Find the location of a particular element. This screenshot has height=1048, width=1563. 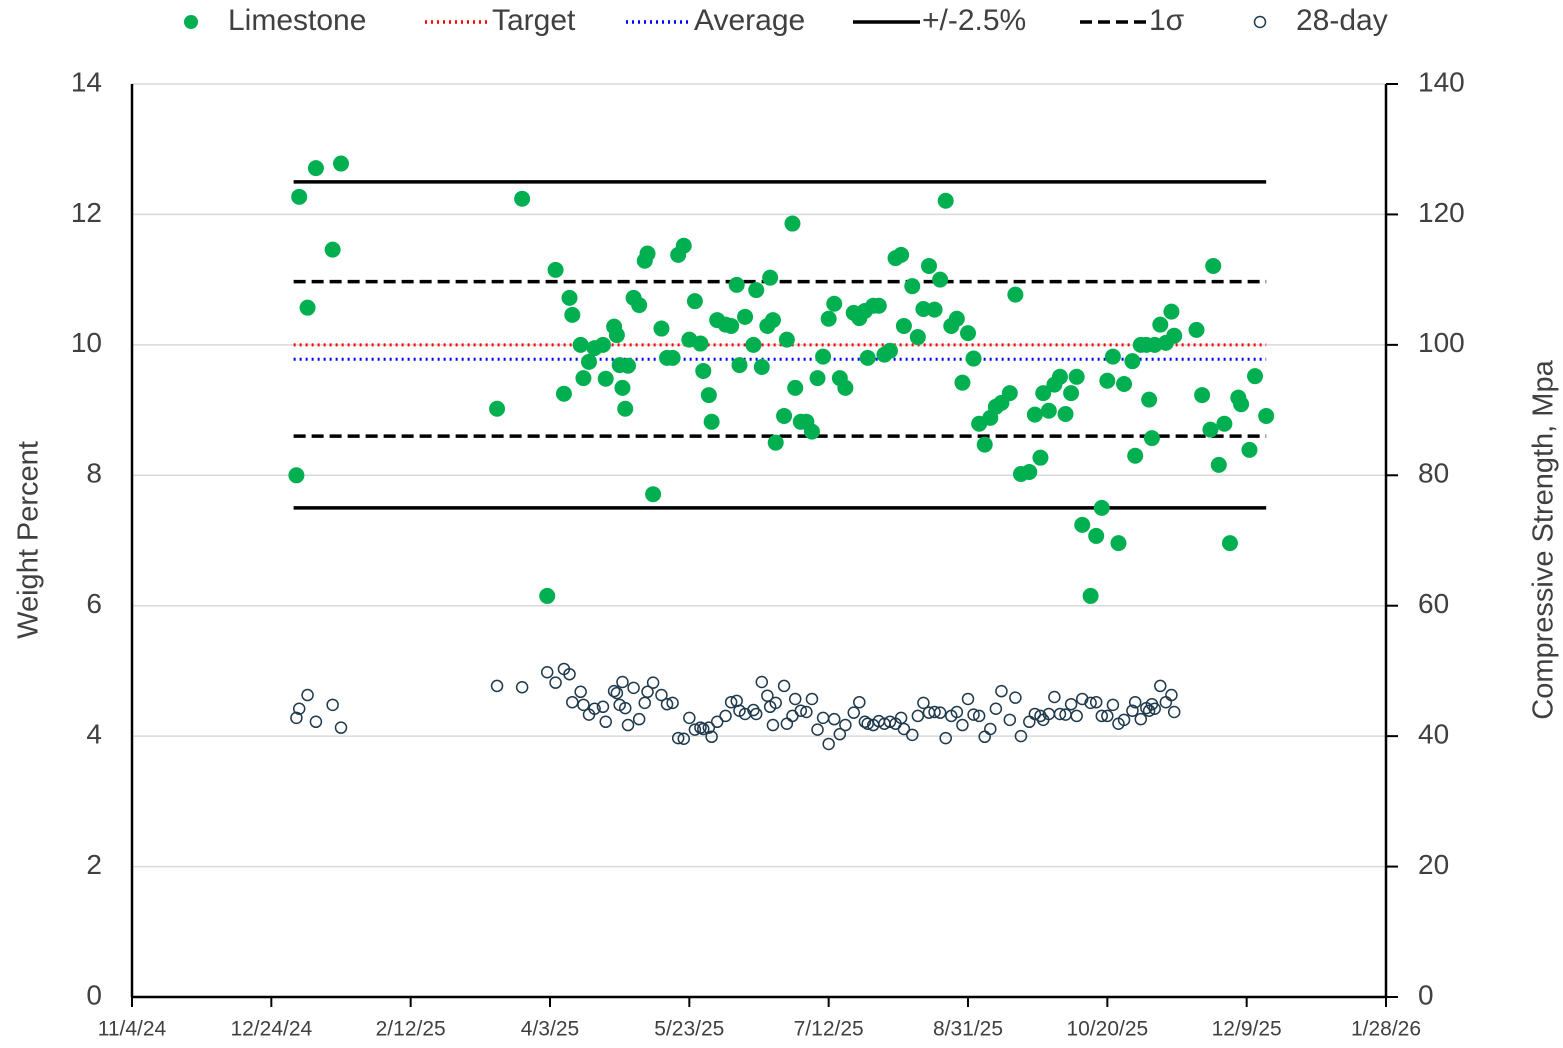

y2-tick-label: 80 is located at coordinates (1433, 473).